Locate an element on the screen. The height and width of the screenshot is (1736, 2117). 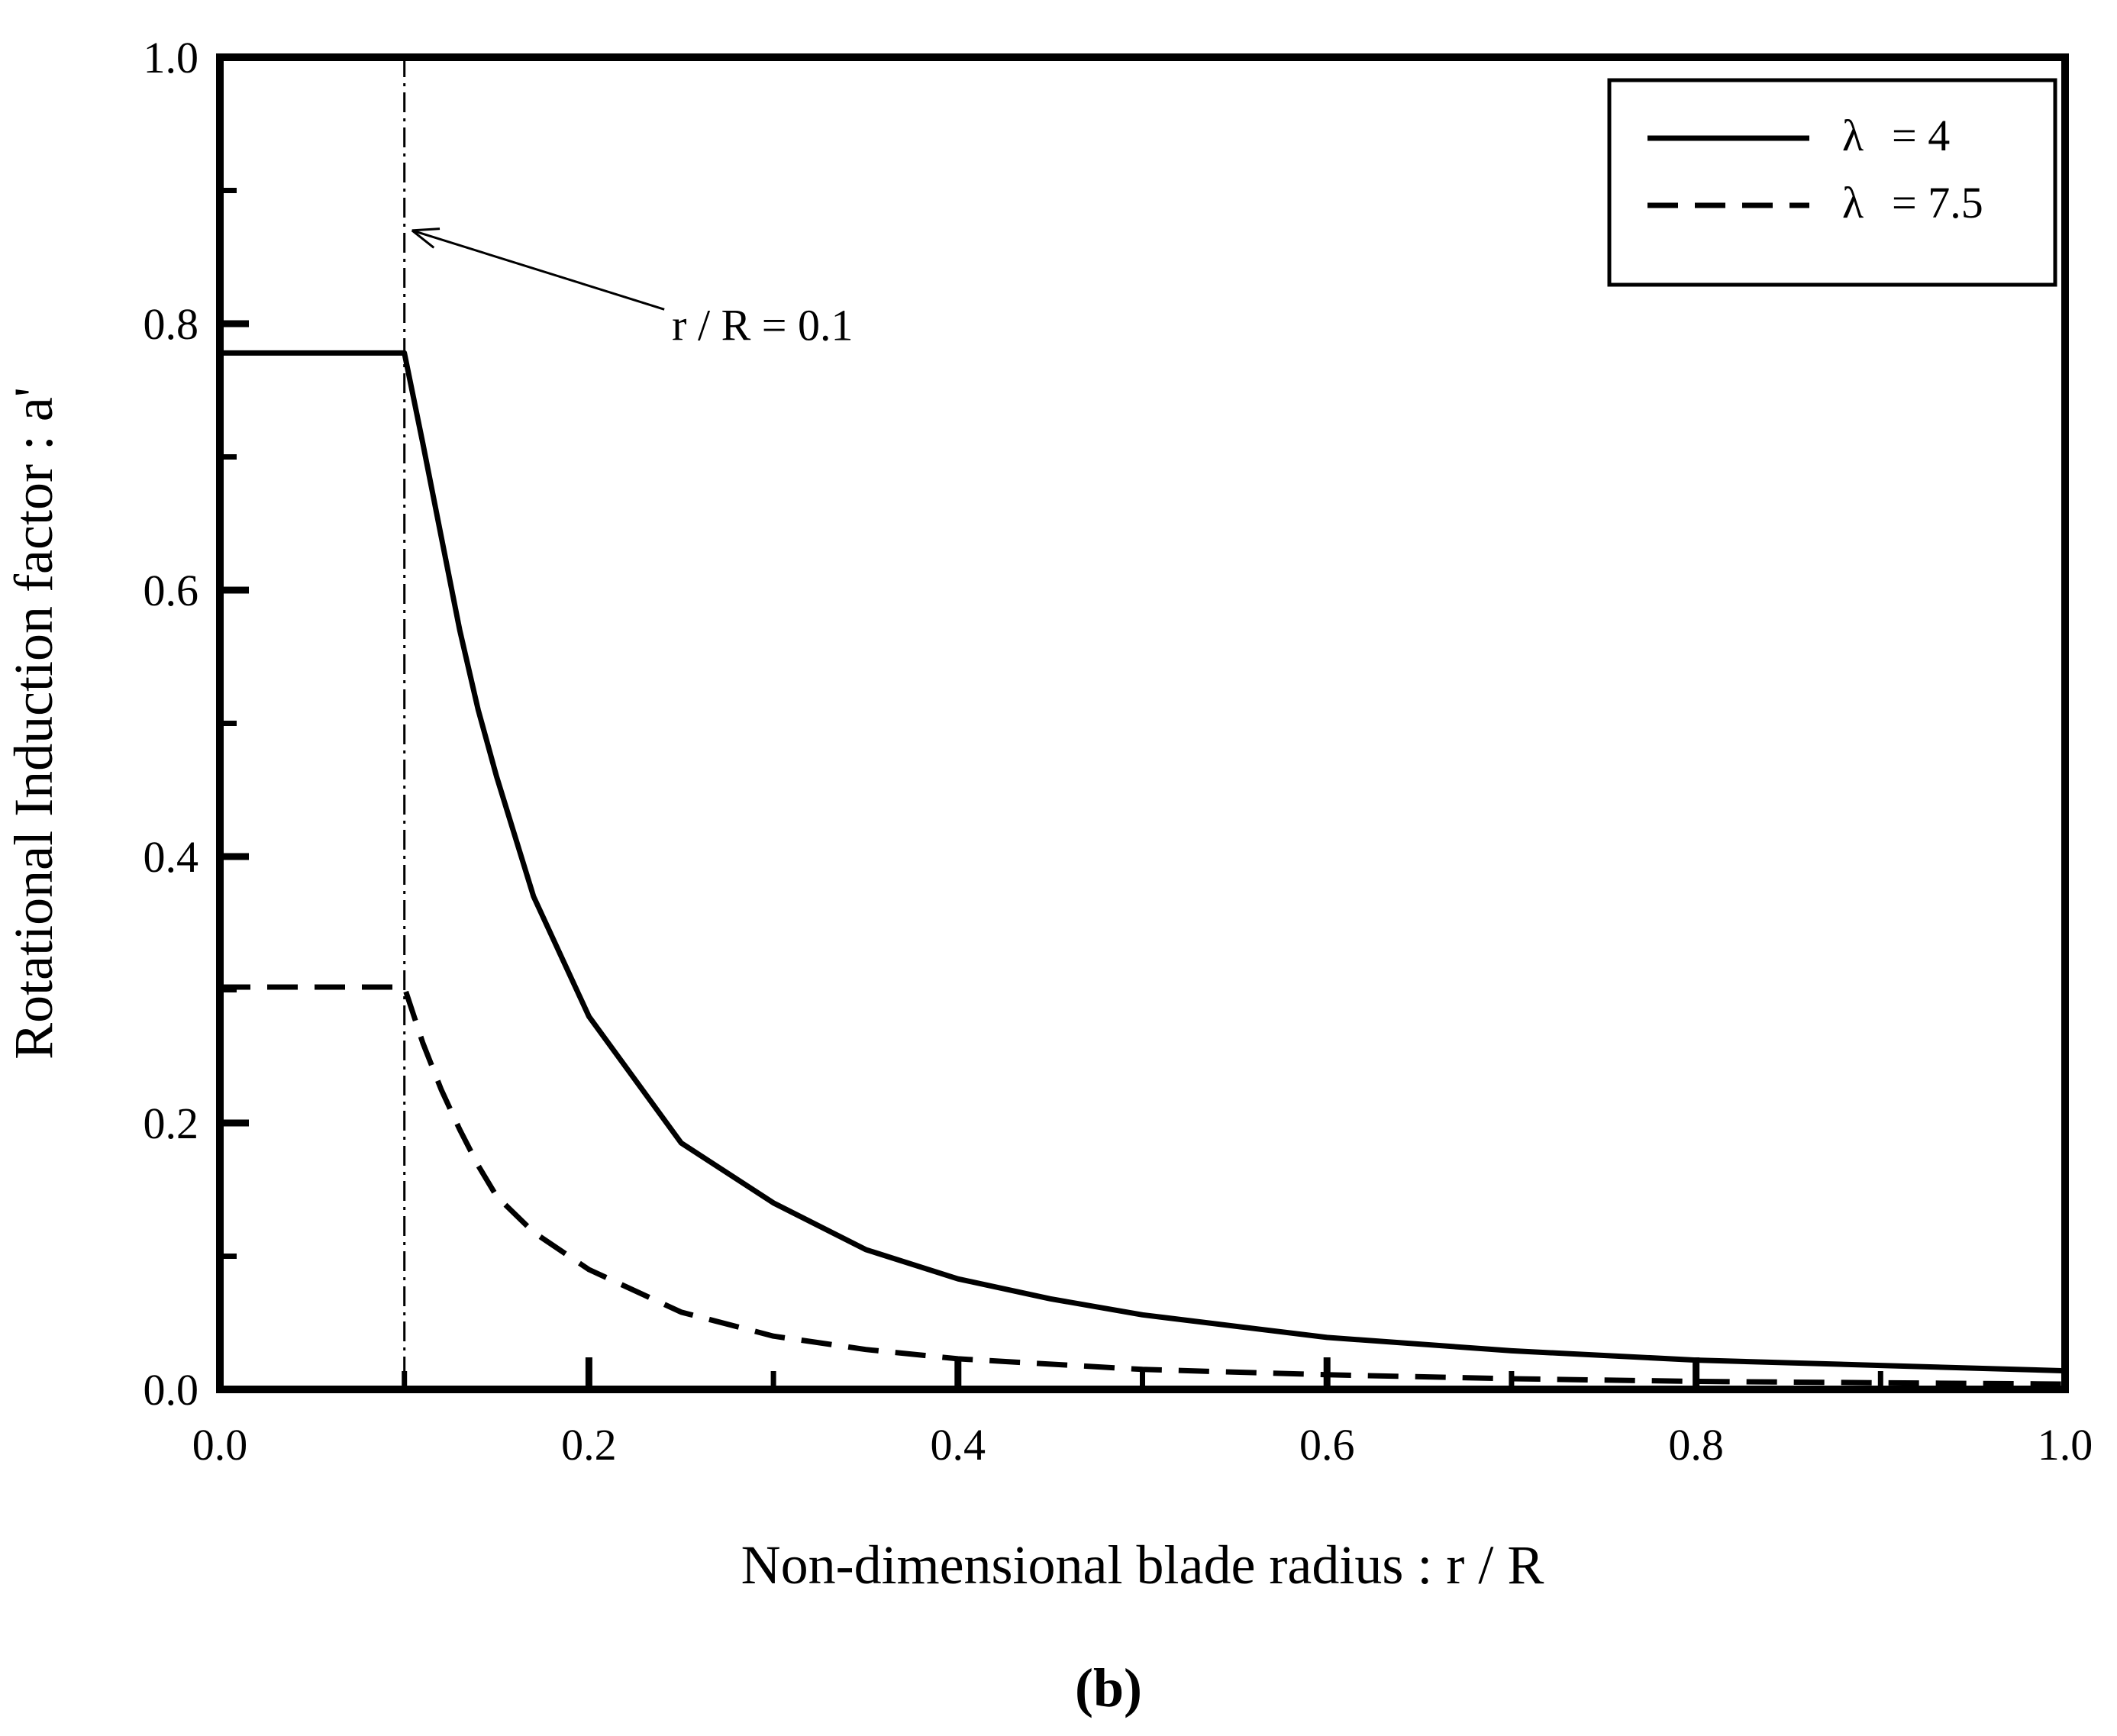
y-axis-label: Rotational Induction factor : a' is located at coordinates (33, 723).